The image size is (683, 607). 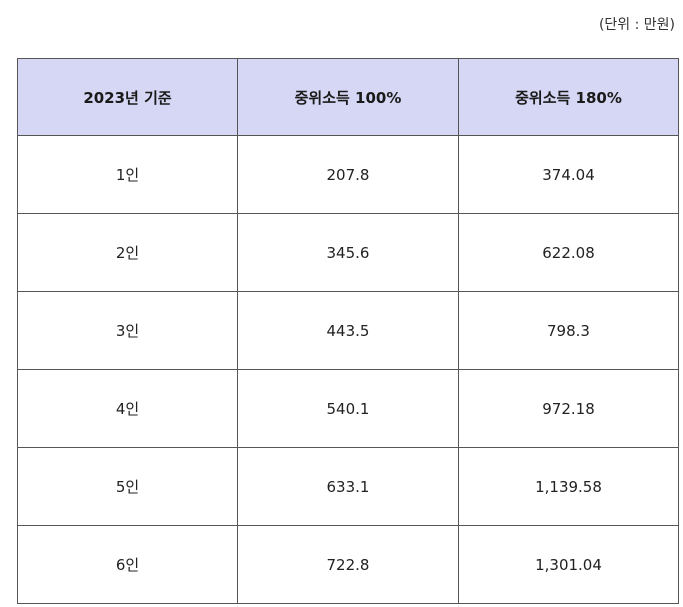 What do you see at coordinates (568, 330) in the screenshot?
I see `median-180-cell: 798.3` at bounding box center [568, 330].